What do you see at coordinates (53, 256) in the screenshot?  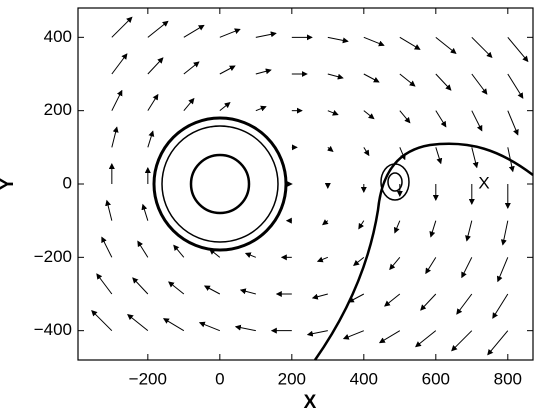 I see `y-tick-label: −200` at bounding box center [53, 256].